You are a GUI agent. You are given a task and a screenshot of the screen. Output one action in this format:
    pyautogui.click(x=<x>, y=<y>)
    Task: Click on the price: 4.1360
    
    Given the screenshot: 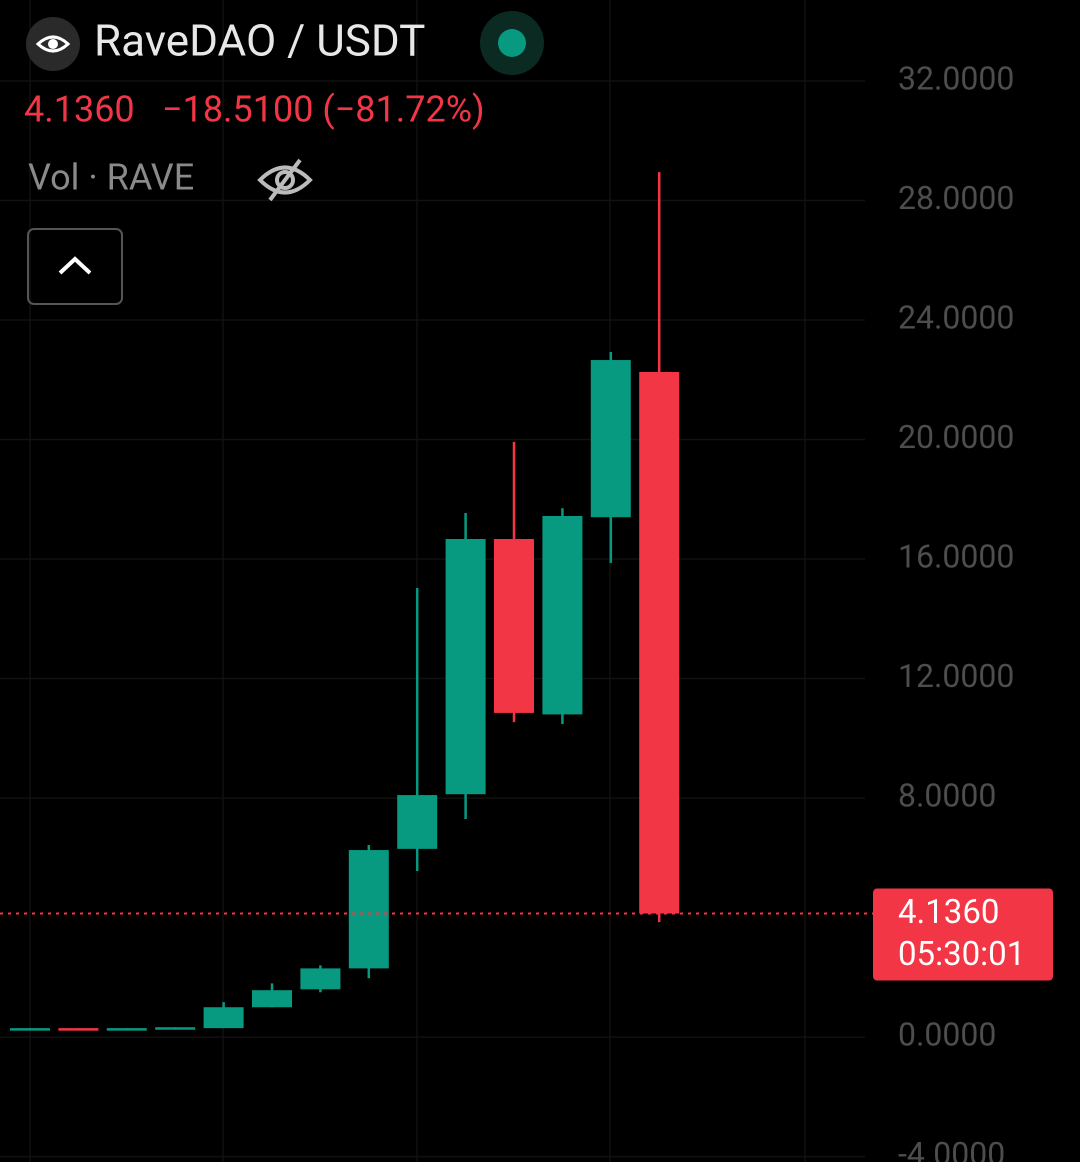 What is the action you would take?
    pyautogui.click(x=79, y=110)
    